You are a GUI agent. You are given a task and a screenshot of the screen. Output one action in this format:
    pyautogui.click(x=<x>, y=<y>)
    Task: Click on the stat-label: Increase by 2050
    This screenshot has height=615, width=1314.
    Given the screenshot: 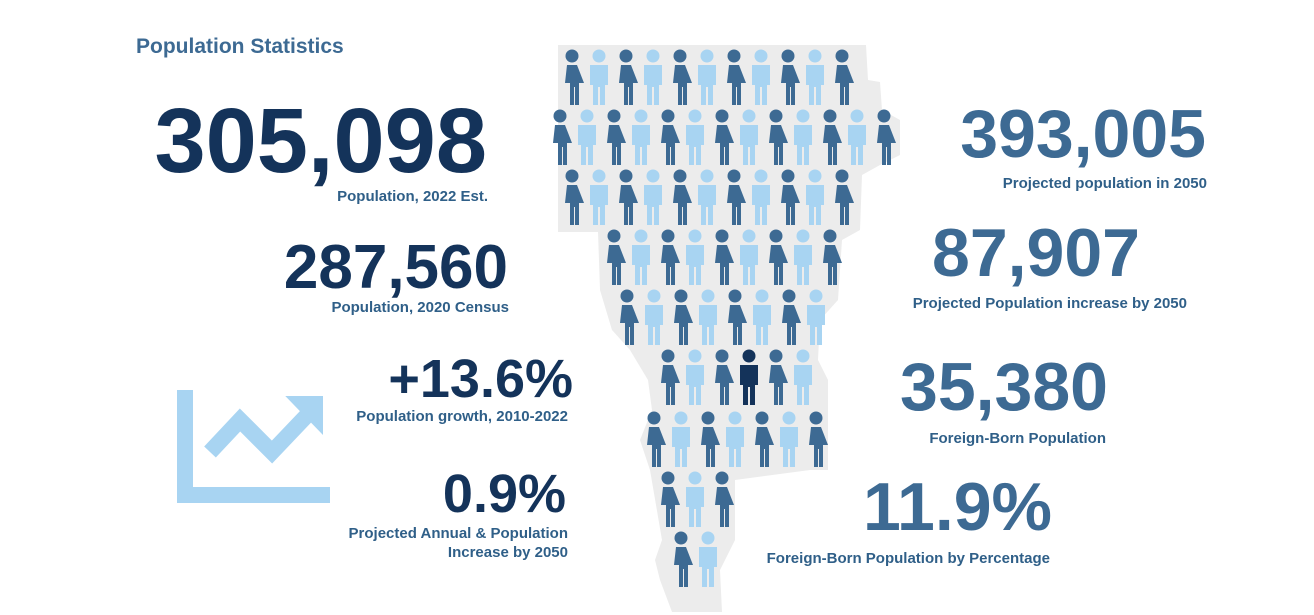 What is the action you would take?
    pyautogui.click(x=508, y=552)
    